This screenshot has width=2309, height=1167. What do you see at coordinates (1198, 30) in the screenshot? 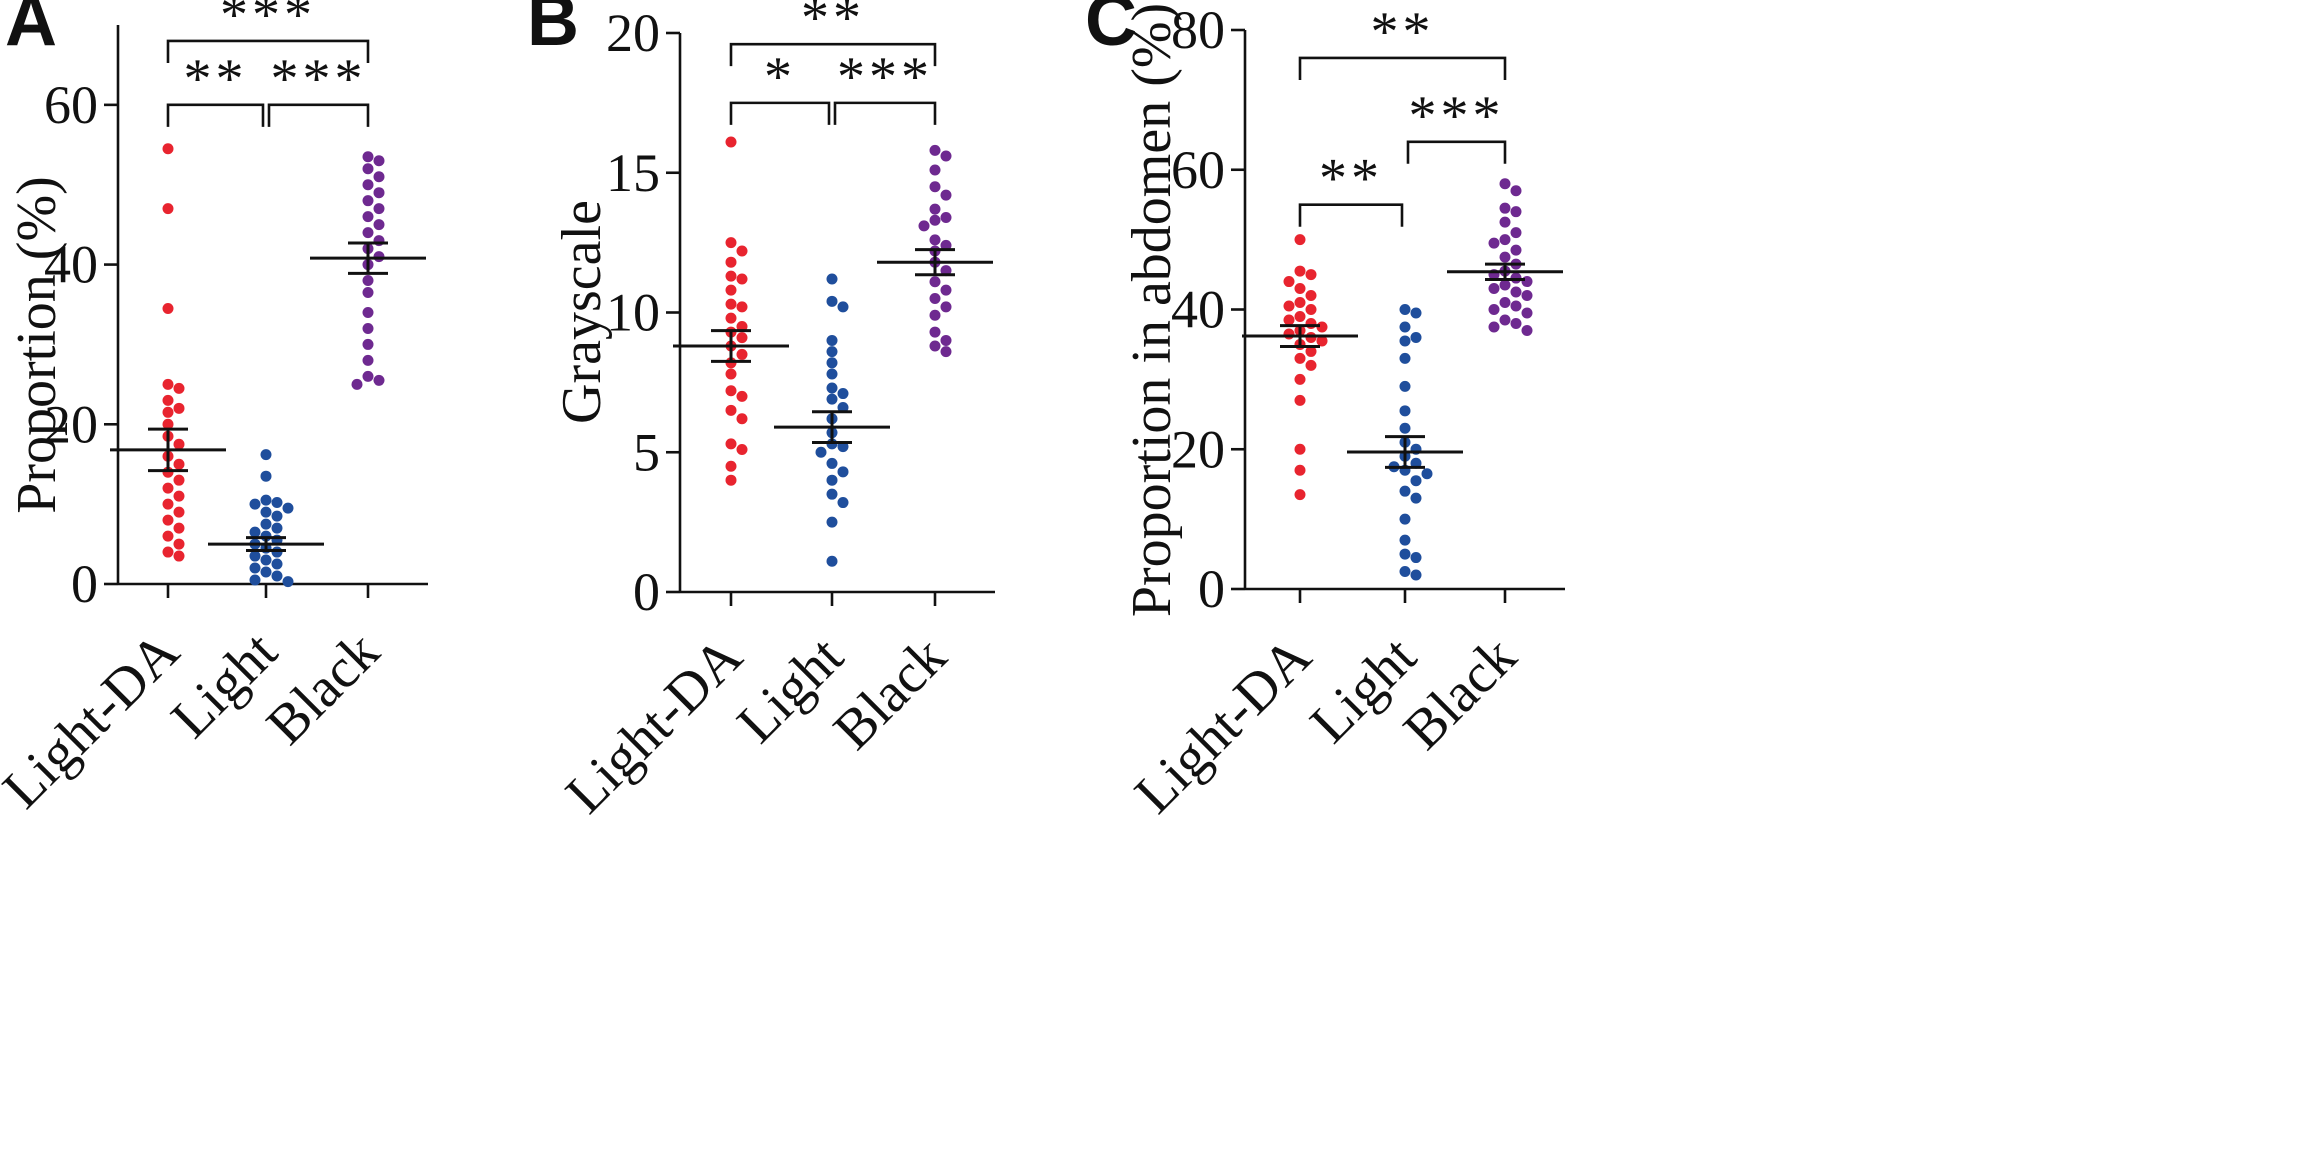
I see `y-tick-label-c: 80` at bounding box center [1198, 30].